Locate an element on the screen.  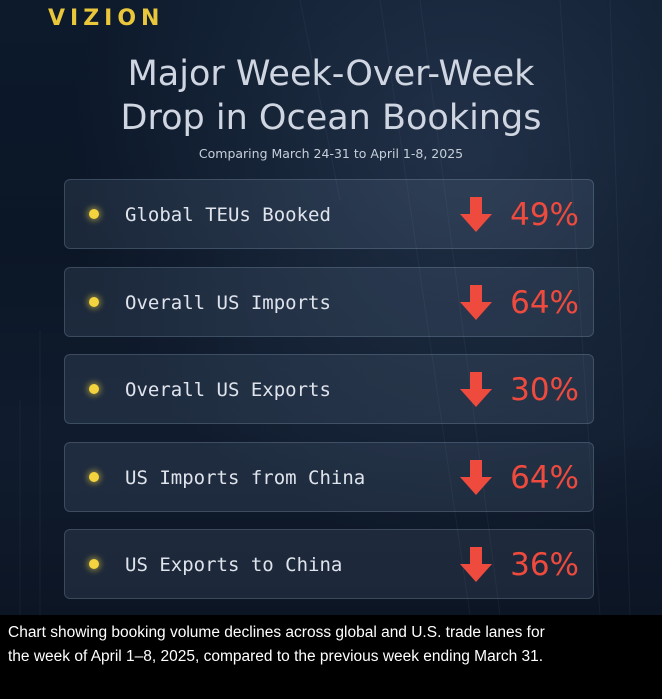
stat-row-global-teus: Global TEUs Booked 49% is located at coordinates (329, 214).